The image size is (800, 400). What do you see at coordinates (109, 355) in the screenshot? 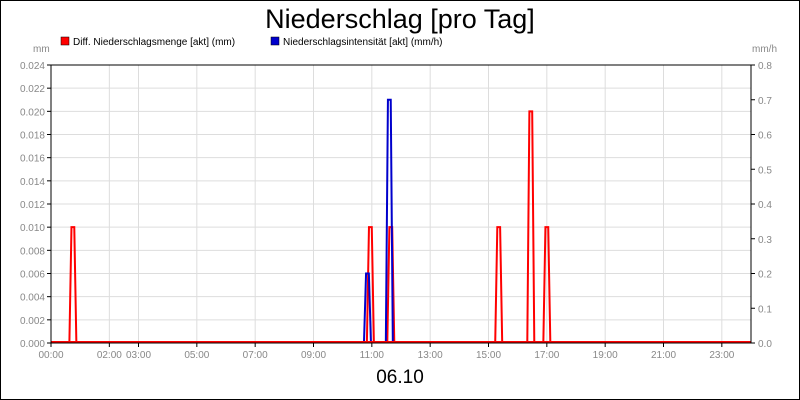
I see `x-tick-label: 02:00` at bounding box center [109, 355].